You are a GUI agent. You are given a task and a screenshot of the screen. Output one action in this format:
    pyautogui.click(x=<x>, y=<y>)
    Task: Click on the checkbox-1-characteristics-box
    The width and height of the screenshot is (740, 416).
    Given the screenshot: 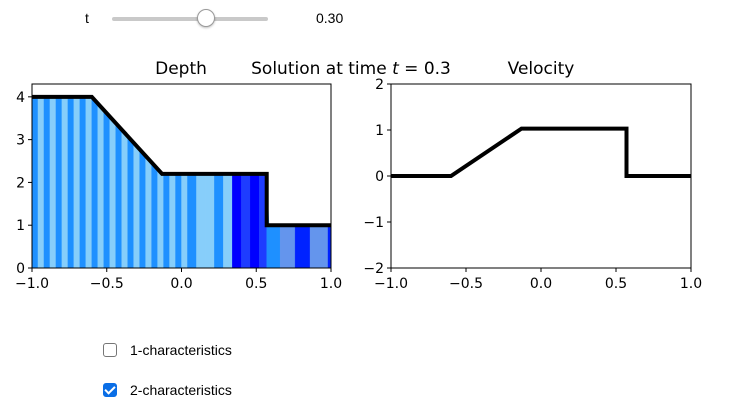 What is the action you would take?
    pyautogui.click(x=110, y=350)
    